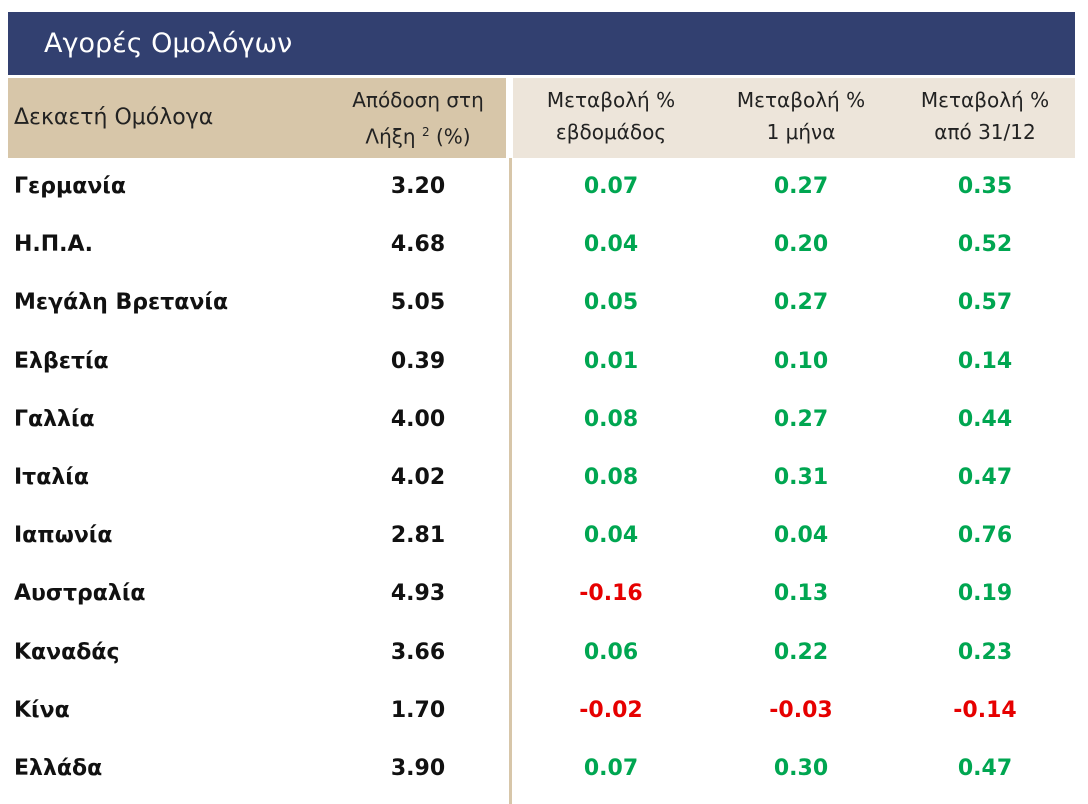 The width and height of the screenshot is (1088, 804). What do you see at coordinates (801, 652) in the screenshot?
I see `value-cell: 0.22` at bounding box center [801, 652].